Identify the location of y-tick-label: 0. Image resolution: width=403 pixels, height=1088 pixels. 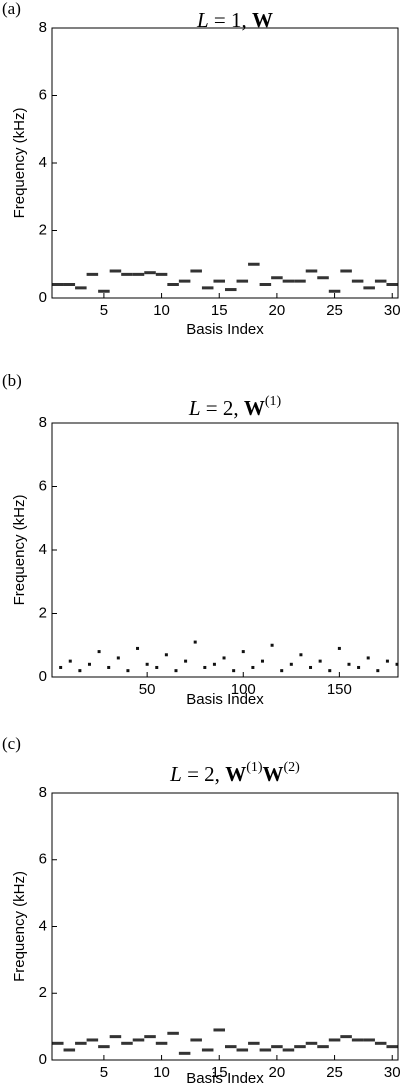
(43, 1059).